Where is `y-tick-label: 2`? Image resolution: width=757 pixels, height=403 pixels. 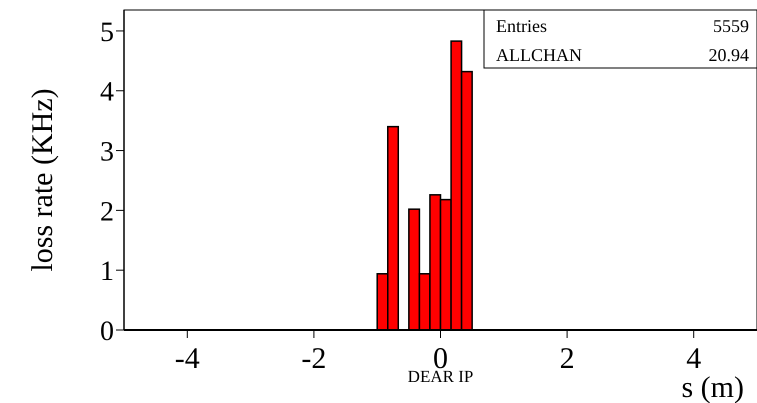 y-tick-label: 2 is located at coordinates (107, 212).